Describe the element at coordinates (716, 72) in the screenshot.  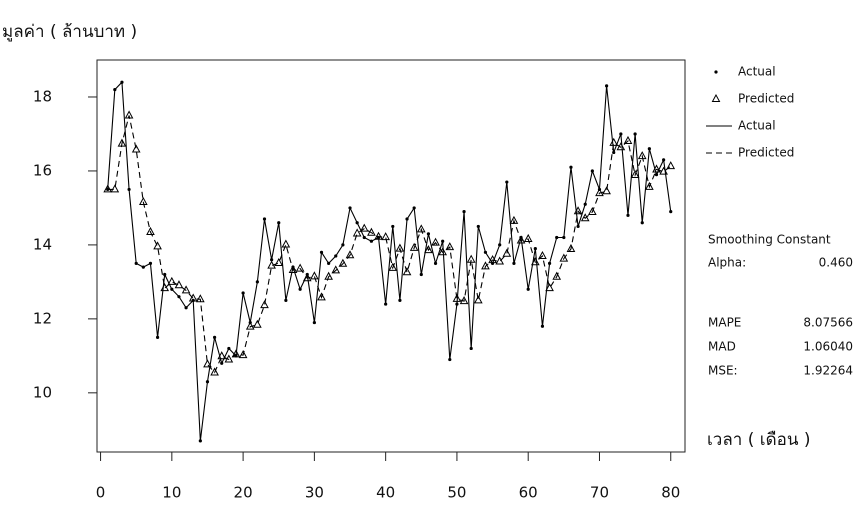
I see `legend-marker` at that location.